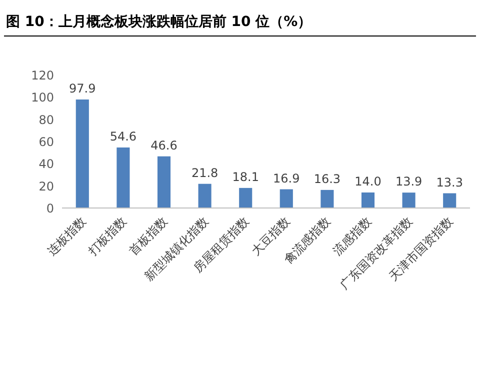  Describe the element at coordinates (50, 209) in the screenshot. I see `y-tick-label: 0` at that location.